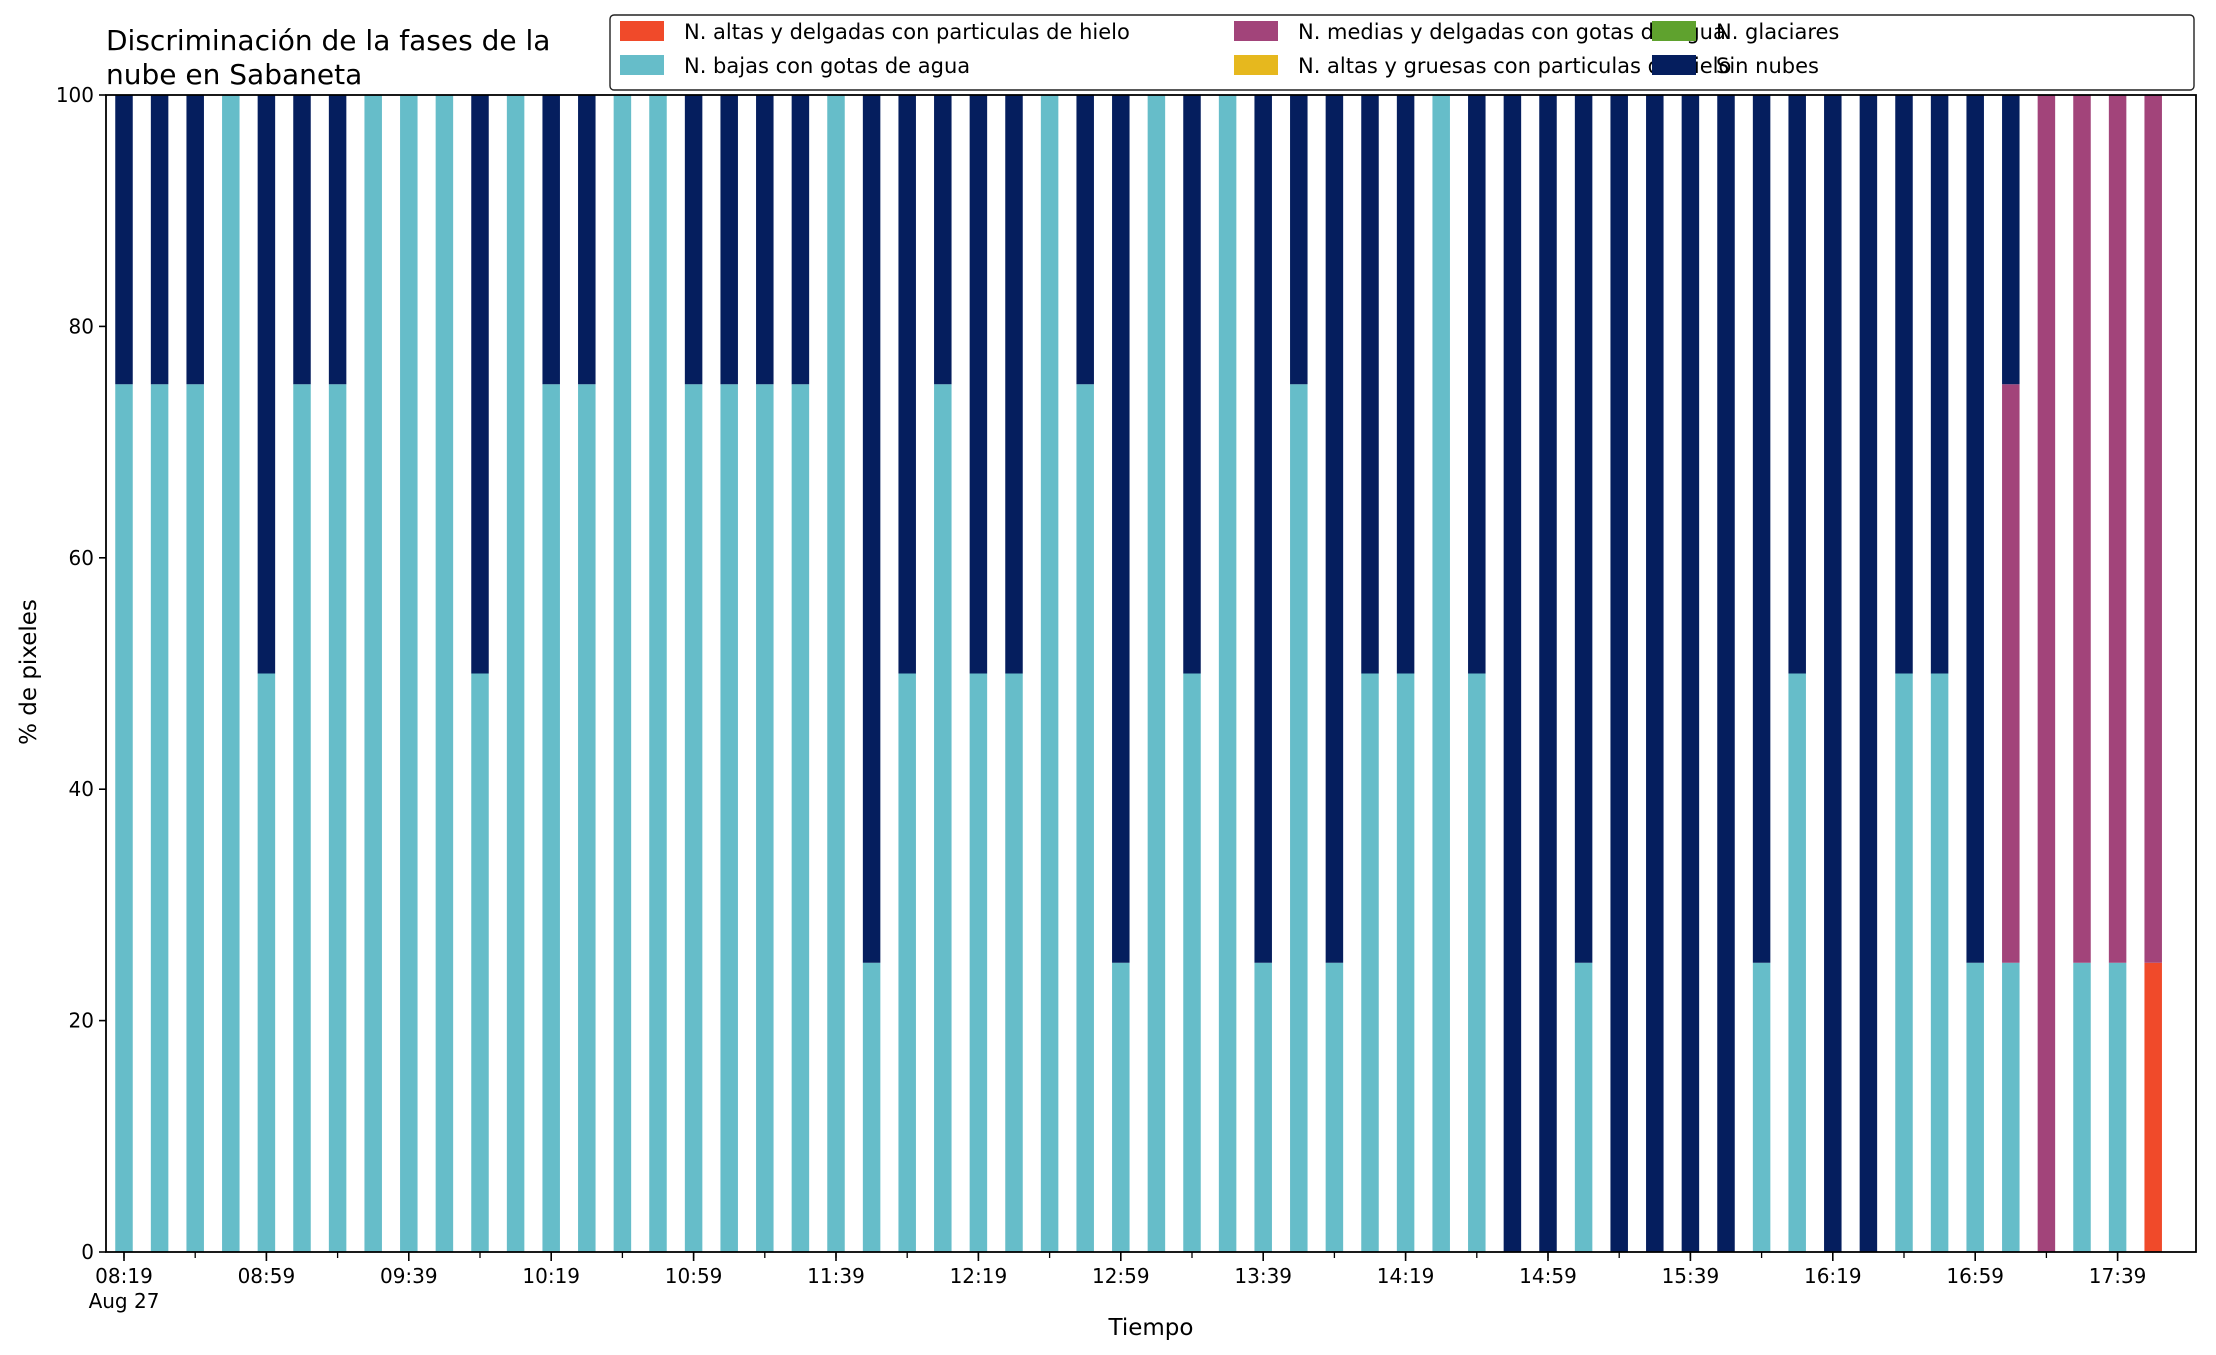 This screenshot has height=1355, width=2216. Describe the element at coordinates (124, 1301) in the screenshot. I see `x-tick-sublabel: Aug 27` at that location.